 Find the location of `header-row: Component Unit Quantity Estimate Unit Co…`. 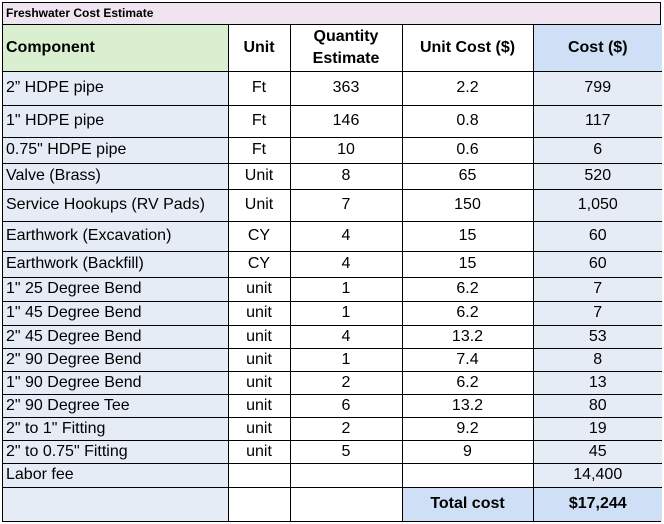

header-row: Component Unit Quantity Estimate Unit Co… is located at coordinates (332, 48).